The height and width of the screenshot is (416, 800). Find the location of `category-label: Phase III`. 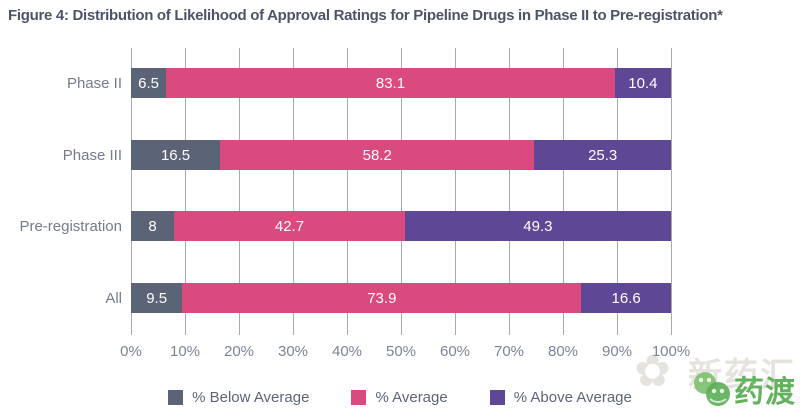

category-label: Phase III is located at coordinates (92, 155).